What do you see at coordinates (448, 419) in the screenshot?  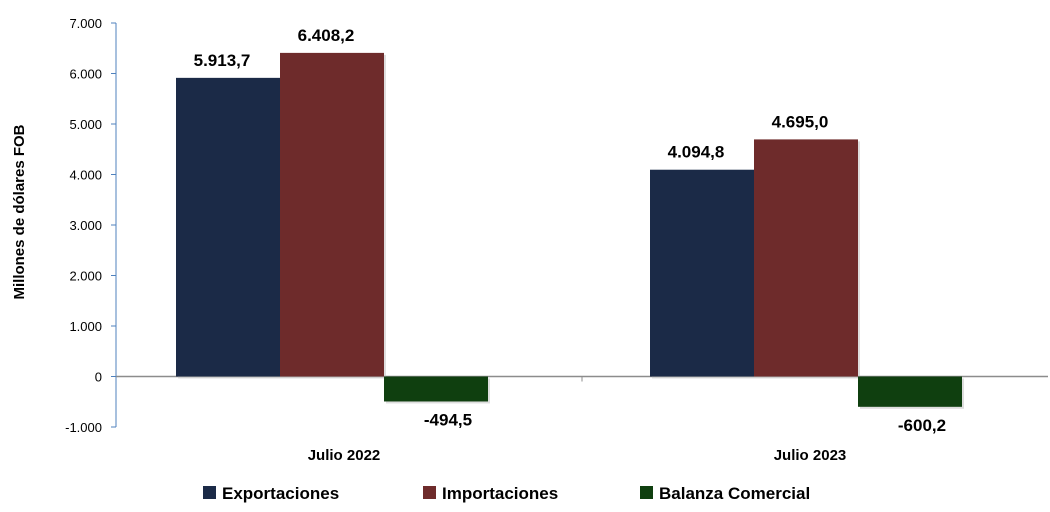 I see `data-label: -494,5` at bounding box center [448, 419].